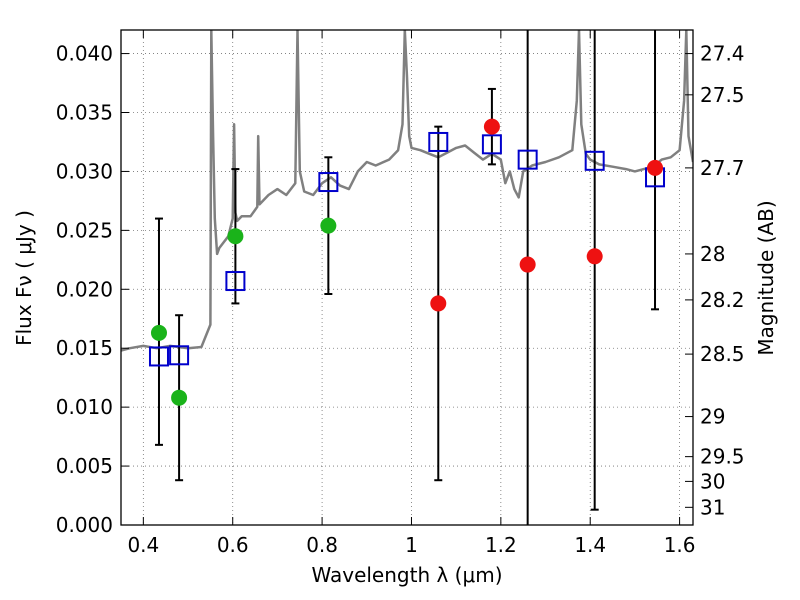 The width and height of the screenshot is (800, 600). What do you see at coordinates (406, 575) in the screenshot?
I see `x-axis-title: Wavelength λ (μm)` at bounding box center [406, 575].